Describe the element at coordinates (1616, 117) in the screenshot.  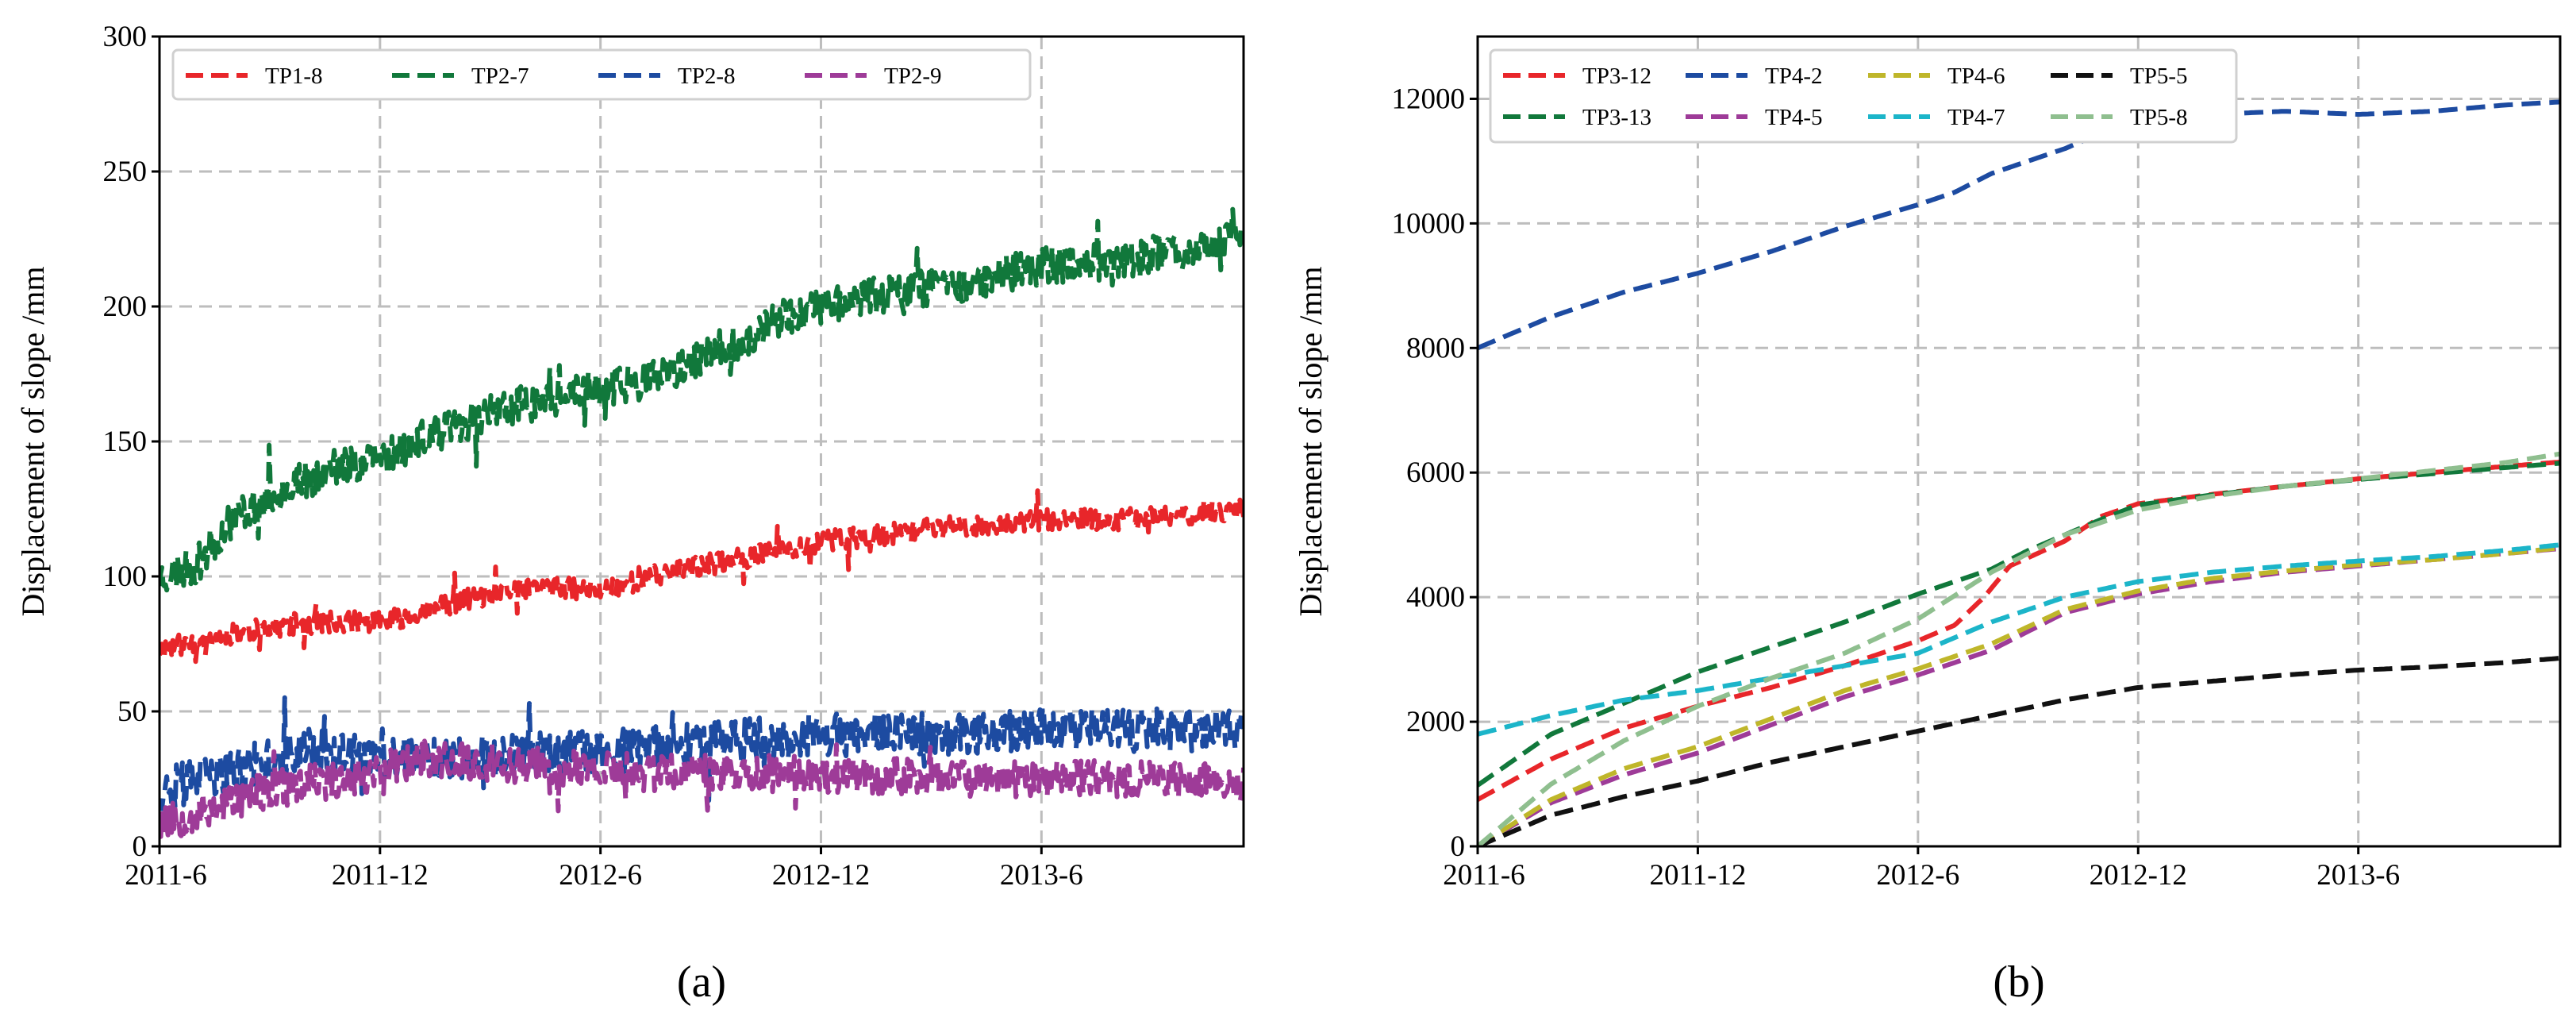
I see `legend-label: TP3-13` at that location.